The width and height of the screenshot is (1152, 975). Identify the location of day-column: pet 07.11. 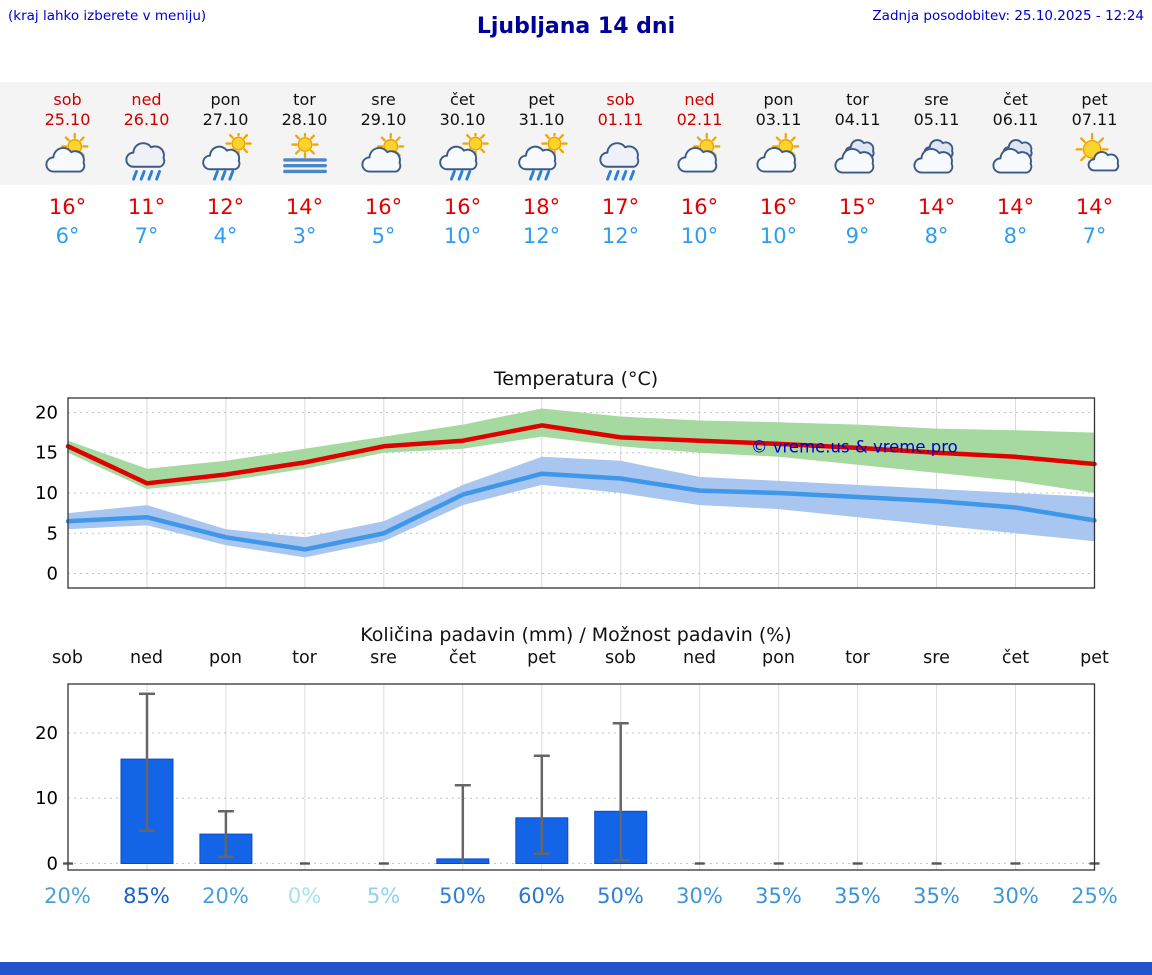
(1094, 136).